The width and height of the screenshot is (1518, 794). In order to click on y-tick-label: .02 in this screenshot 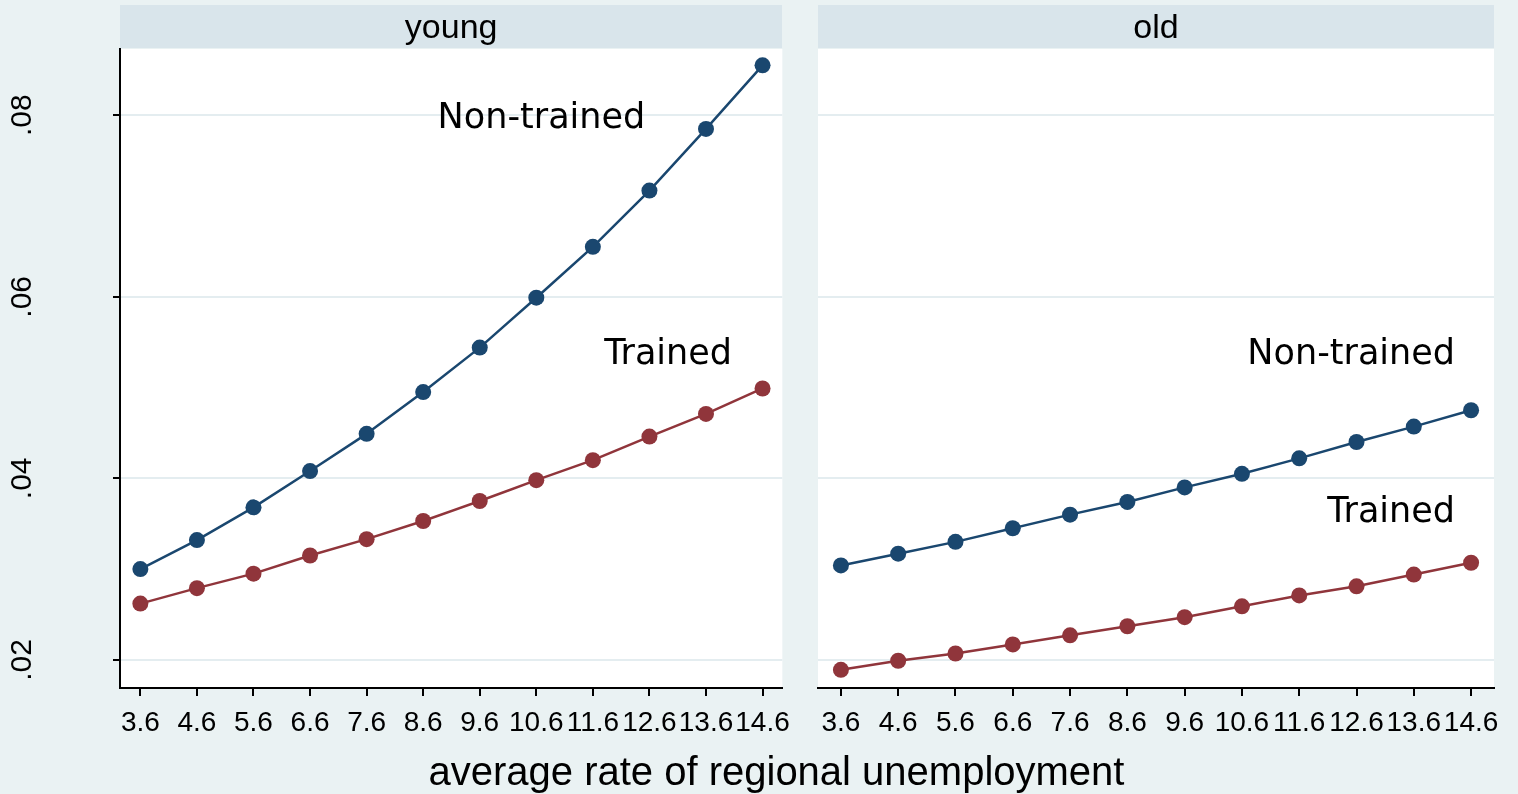, I will do `click(21, 660)`.